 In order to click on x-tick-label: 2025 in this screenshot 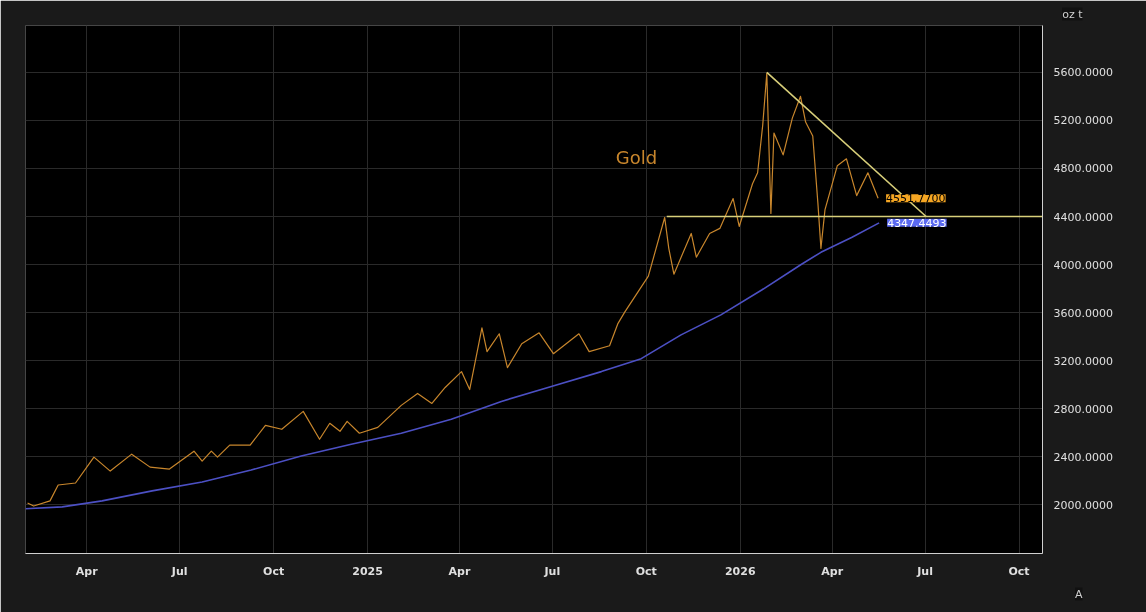, I will do `click(367, 571)`.